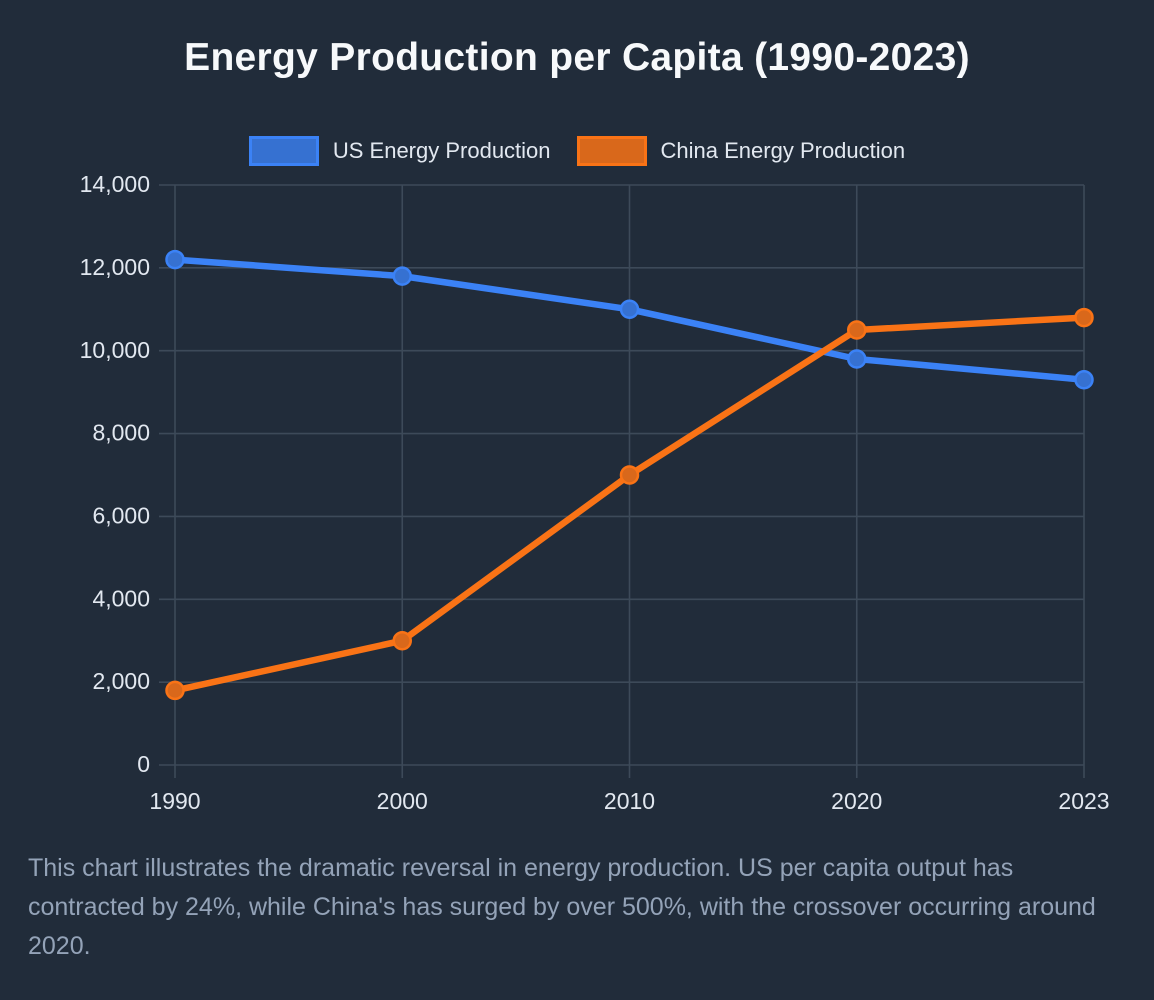 The width and height of the screenshot is (1154, 1000). Describe the element at coordinates (174, 801) in the screenshot. I see `x-tick-label: 1990` at that location.